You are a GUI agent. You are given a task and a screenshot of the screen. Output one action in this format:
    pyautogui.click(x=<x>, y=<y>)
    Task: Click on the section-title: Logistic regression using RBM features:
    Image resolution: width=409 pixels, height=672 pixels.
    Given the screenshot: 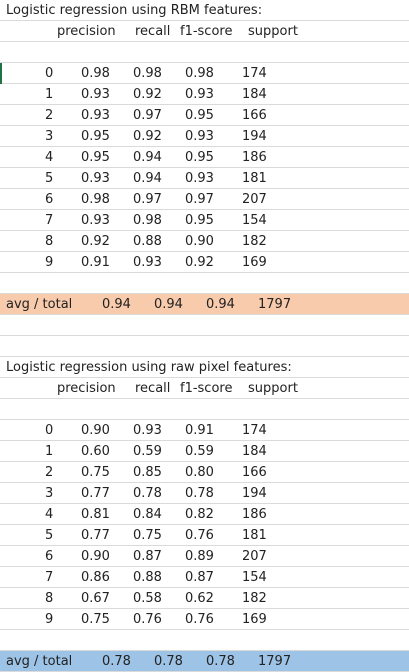 What is the action you would take?
    pyautogui.click(x=134, y=10)
    